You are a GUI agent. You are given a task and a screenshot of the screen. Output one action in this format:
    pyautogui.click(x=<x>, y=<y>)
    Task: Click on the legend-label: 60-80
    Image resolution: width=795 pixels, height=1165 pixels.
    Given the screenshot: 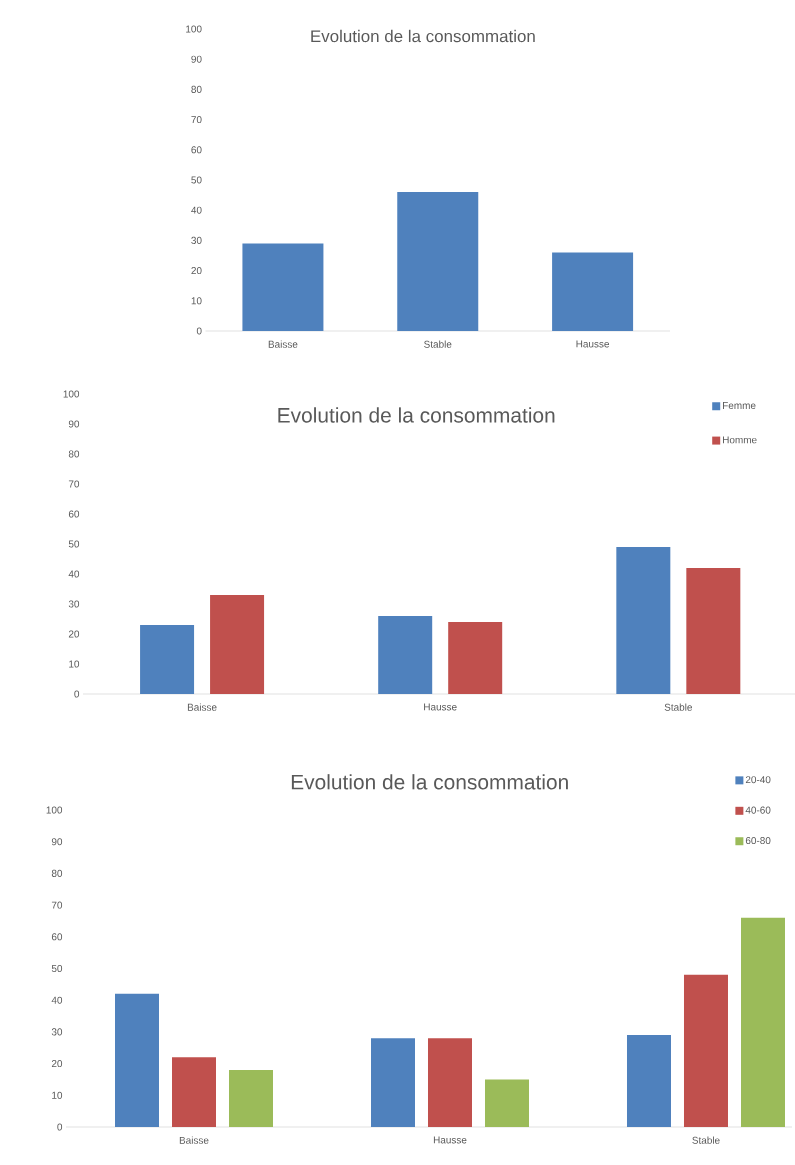 What is the action you would take?
    pyautogui.click(x=758, y=841)
    